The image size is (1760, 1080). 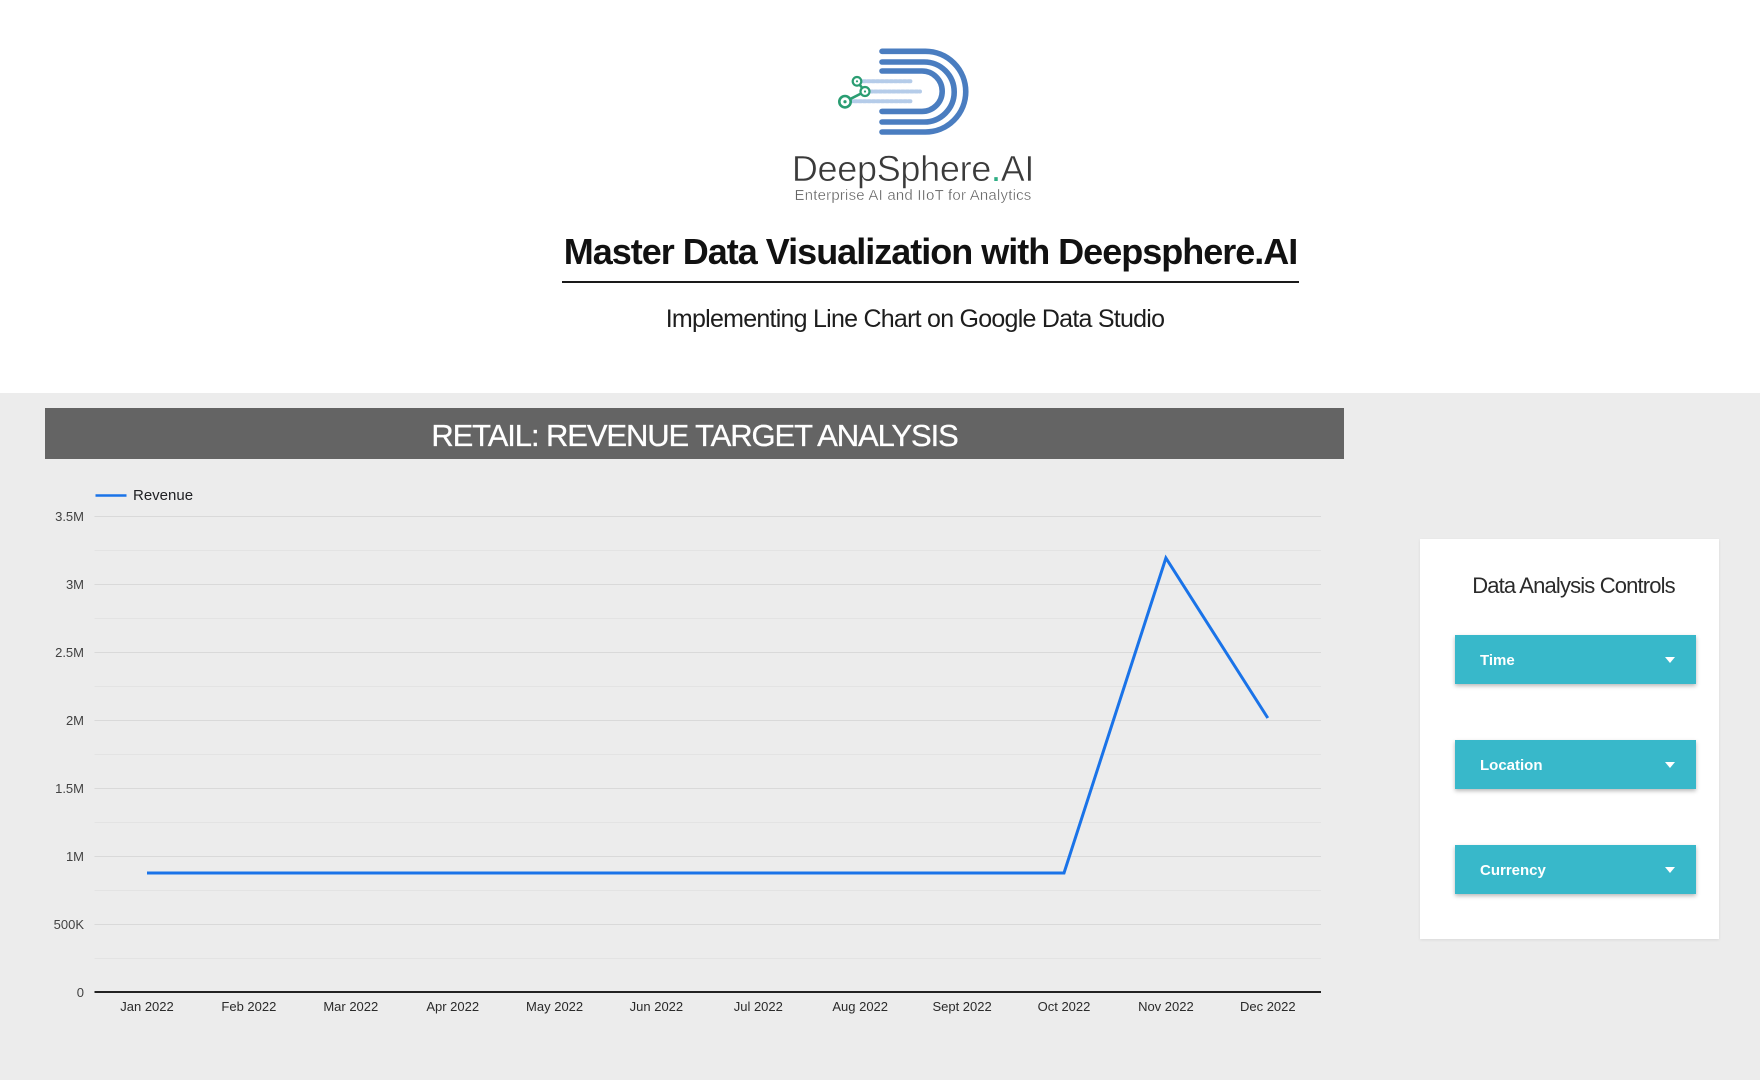 What do you see at coordinates (80, 992) in the screenshot?
I see `svg-text: 0` at bounding box center [80, 992].